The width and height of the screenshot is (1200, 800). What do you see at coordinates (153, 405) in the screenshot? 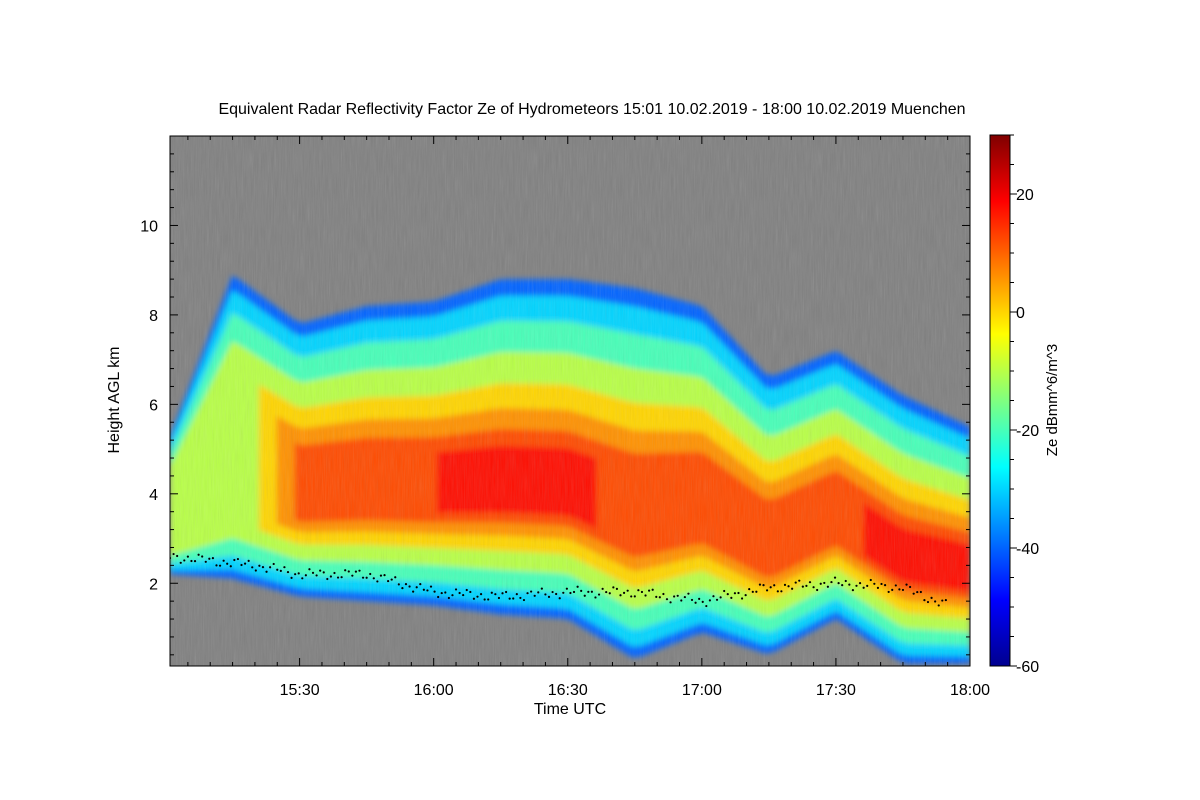
I see `y-tick-label: 6` at bounding box center [153, 405].